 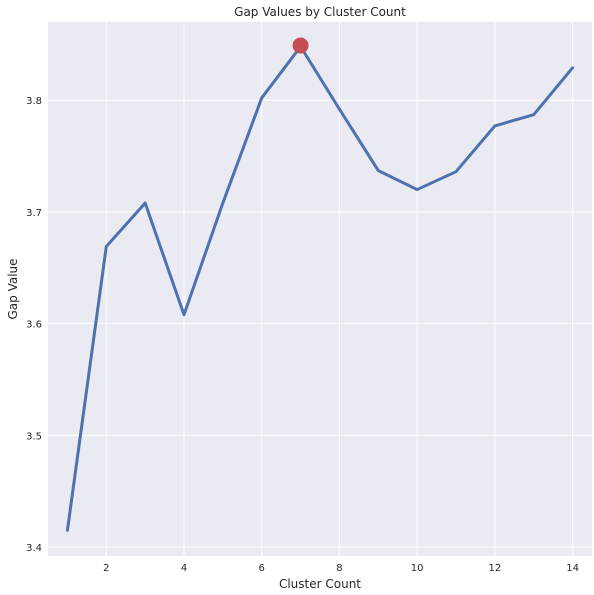 I want to click on x-tick-label: 12, so click(x=494, y=568).